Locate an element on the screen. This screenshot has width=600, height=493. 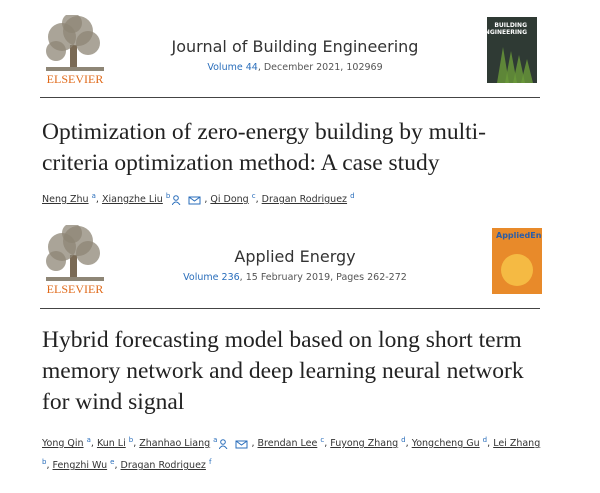
author-name: Lei Zhang is located at coordinates (517, 444).